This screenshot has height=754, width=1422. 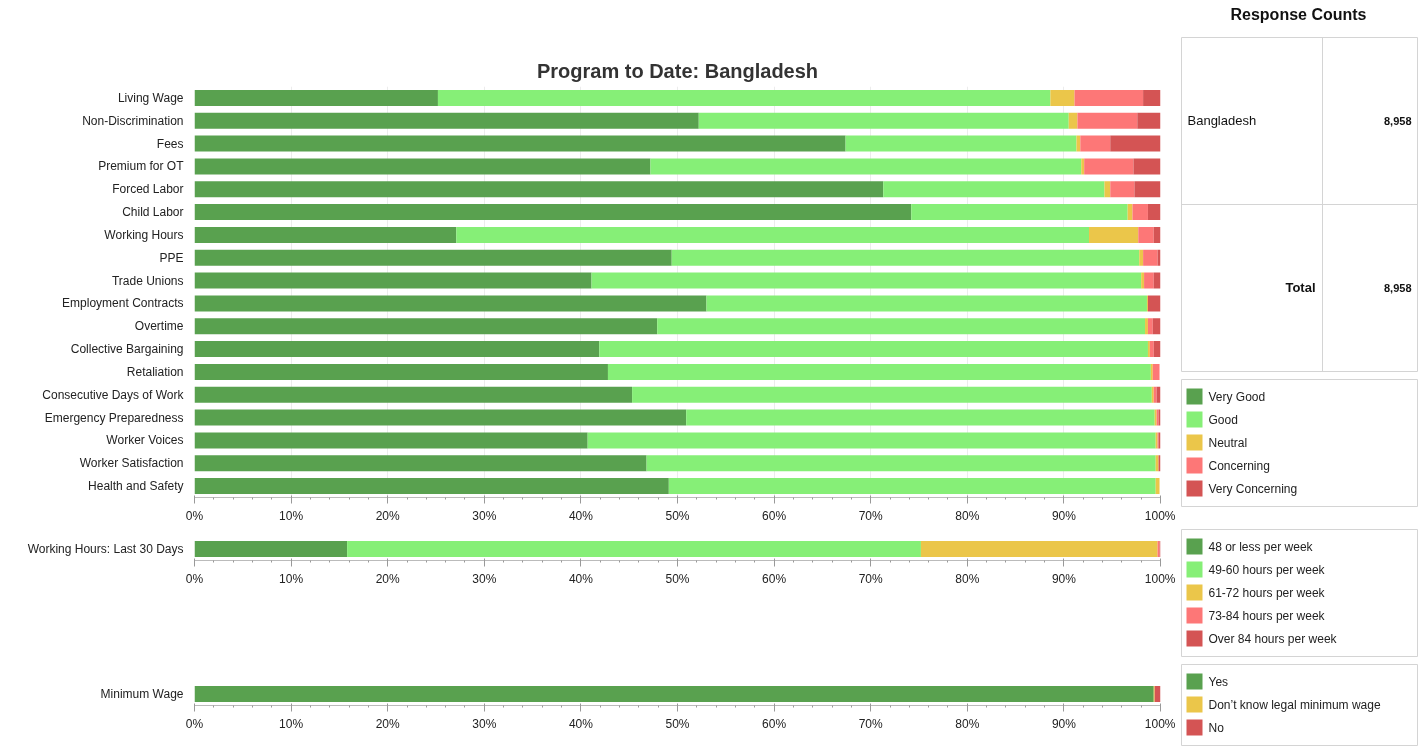 I want to click on y-tick-label: Worker Satisfaction, so click(x=131, y=463).